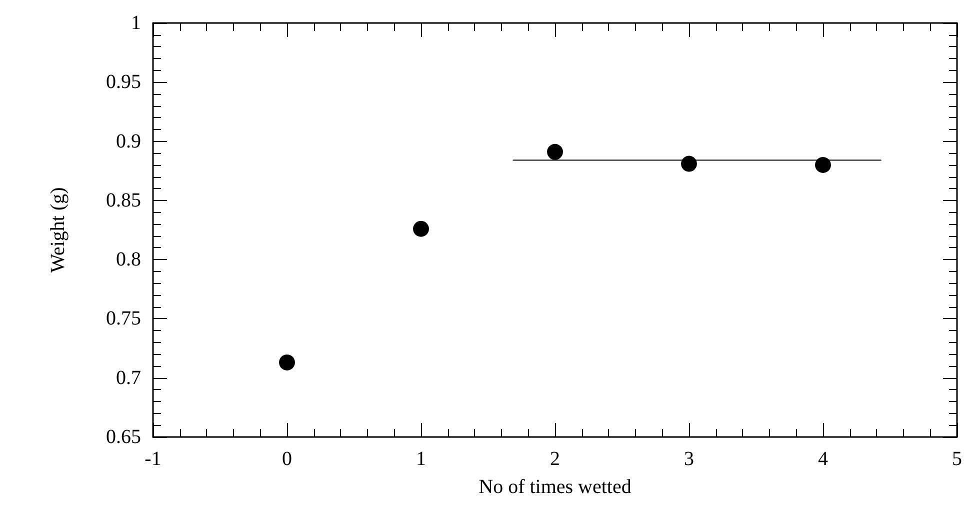 This screenshot has height=528, width=965. I want to click on x-tick-label: 5, so click(957, 459).